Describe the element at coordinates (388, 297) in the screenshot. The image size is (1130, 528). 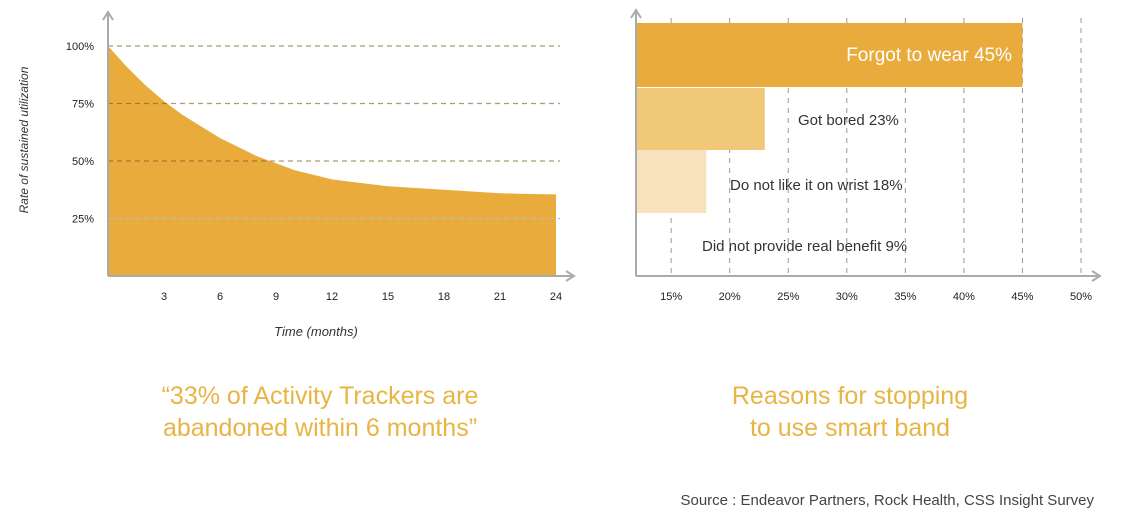
I see `x-tick-label: 15` at that location.